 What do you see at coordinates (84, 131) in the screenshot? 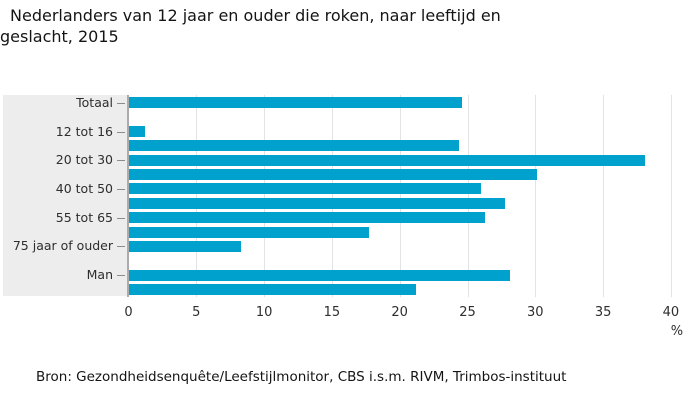
I see `y-tick-label: 12 tot 16` at bounding box center [84, 131].